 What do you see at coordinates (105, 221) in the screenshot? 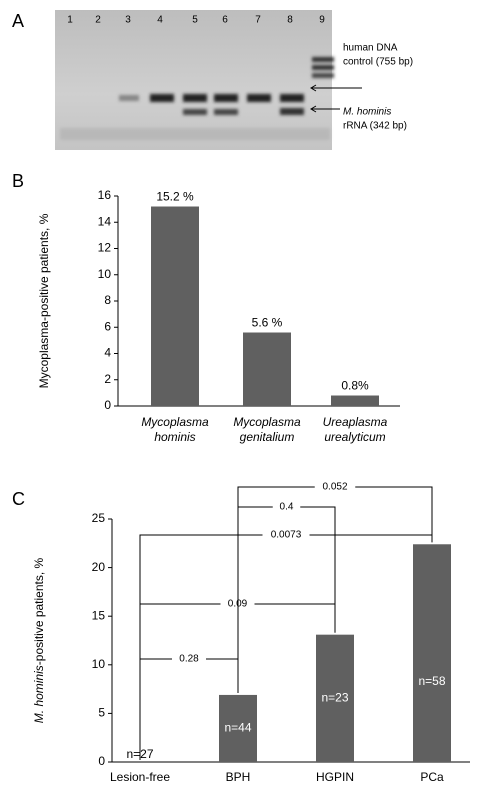
I see `y-tick-label: 14` at bounding box center [105, 221].